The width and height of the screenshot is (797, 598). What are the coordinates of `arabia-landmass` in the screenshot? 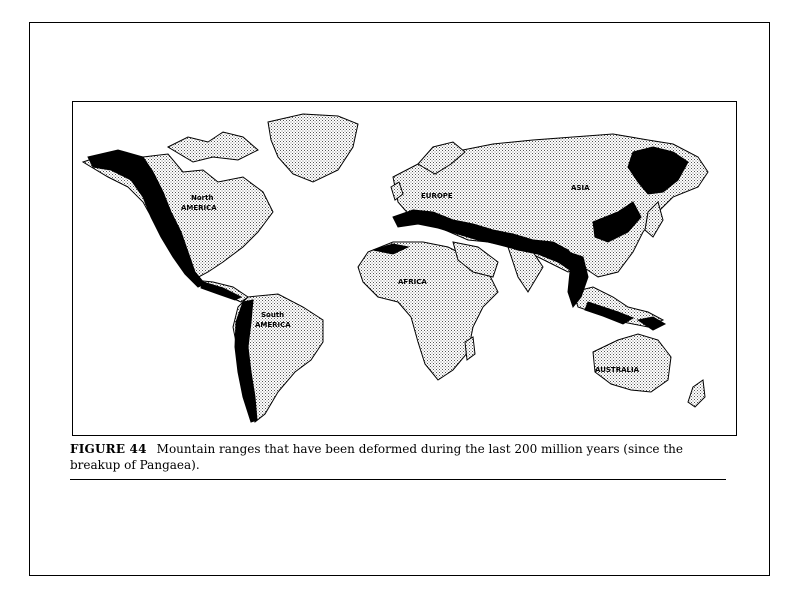 It's located at (475, 259).